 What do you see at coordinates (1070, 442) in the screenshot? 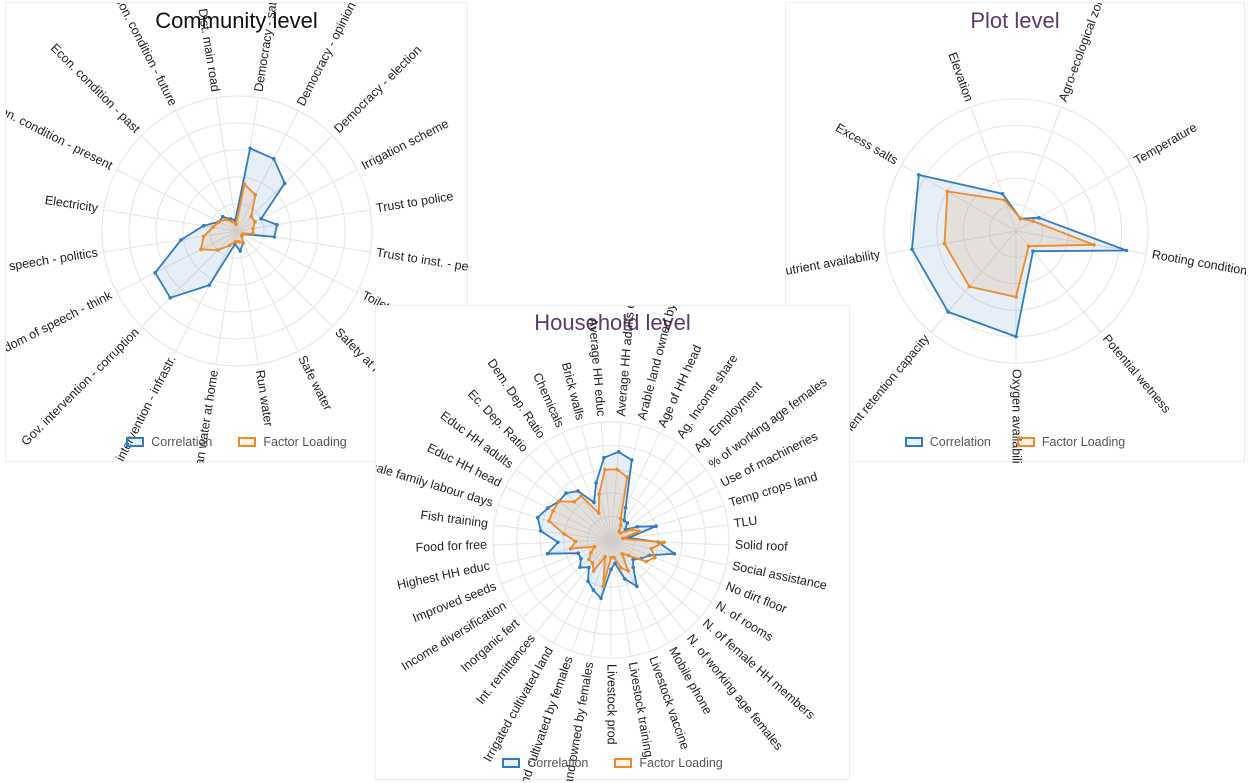
I see `legend-item-factor-loading: Factor Loading` at bounding box center [1070, 442].